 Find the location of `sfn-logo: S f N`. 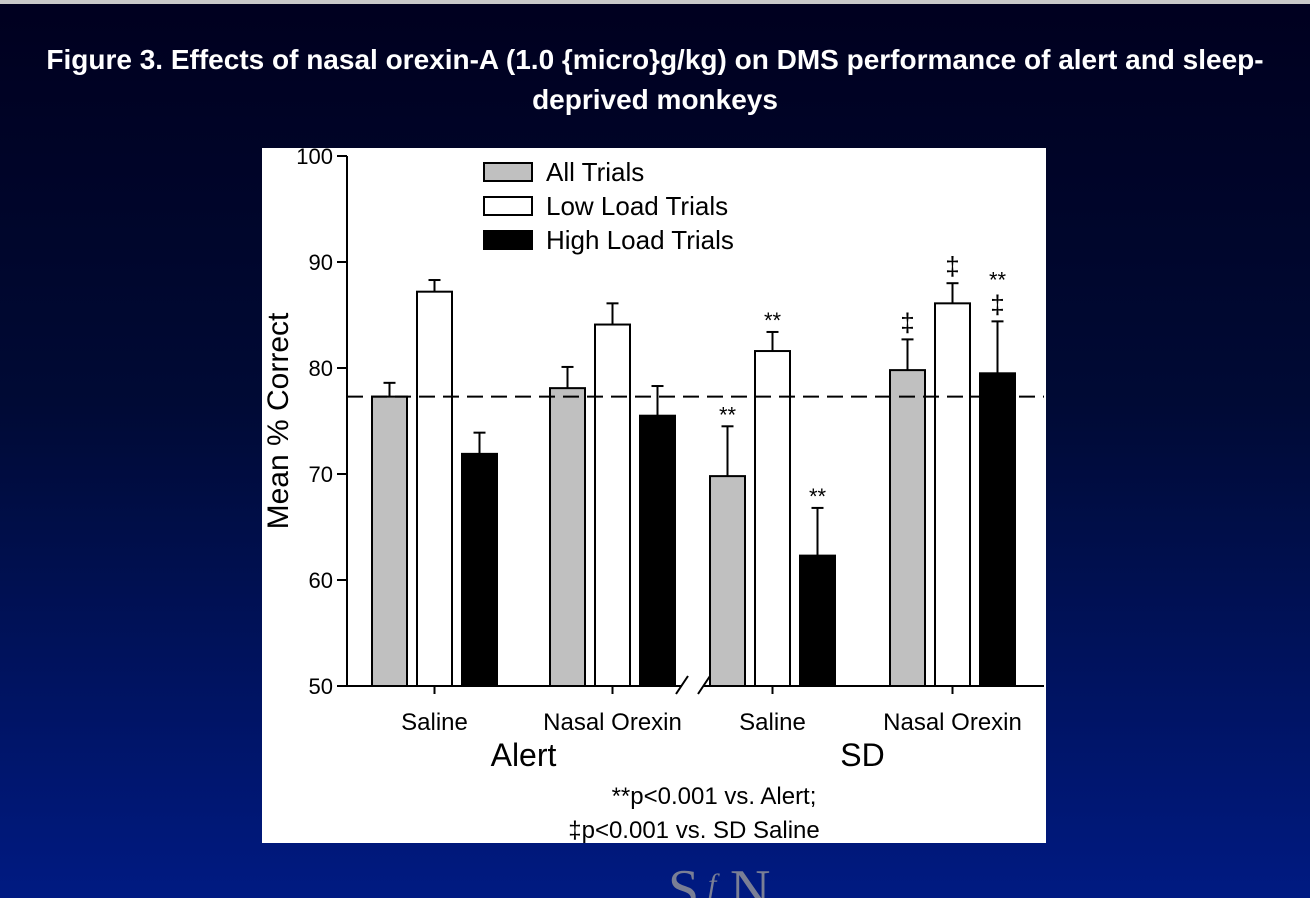

sfn-logo: S f N is located at coordinates (719, 883).